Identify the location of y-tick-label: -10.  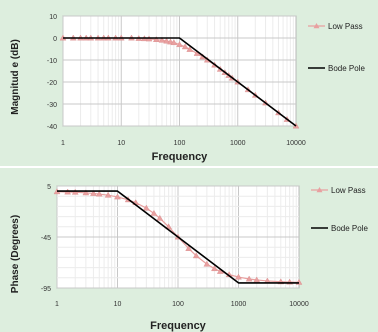
(52, 61).